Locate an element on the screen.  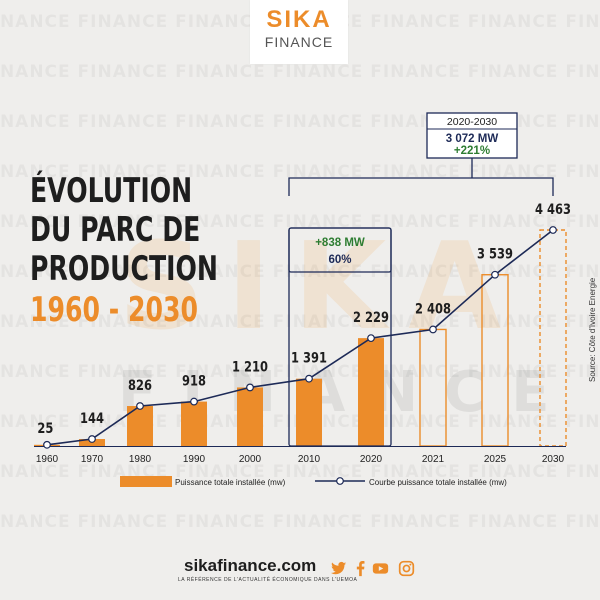
tick-label-2025: 2025 is located at coordinates (495, 459).